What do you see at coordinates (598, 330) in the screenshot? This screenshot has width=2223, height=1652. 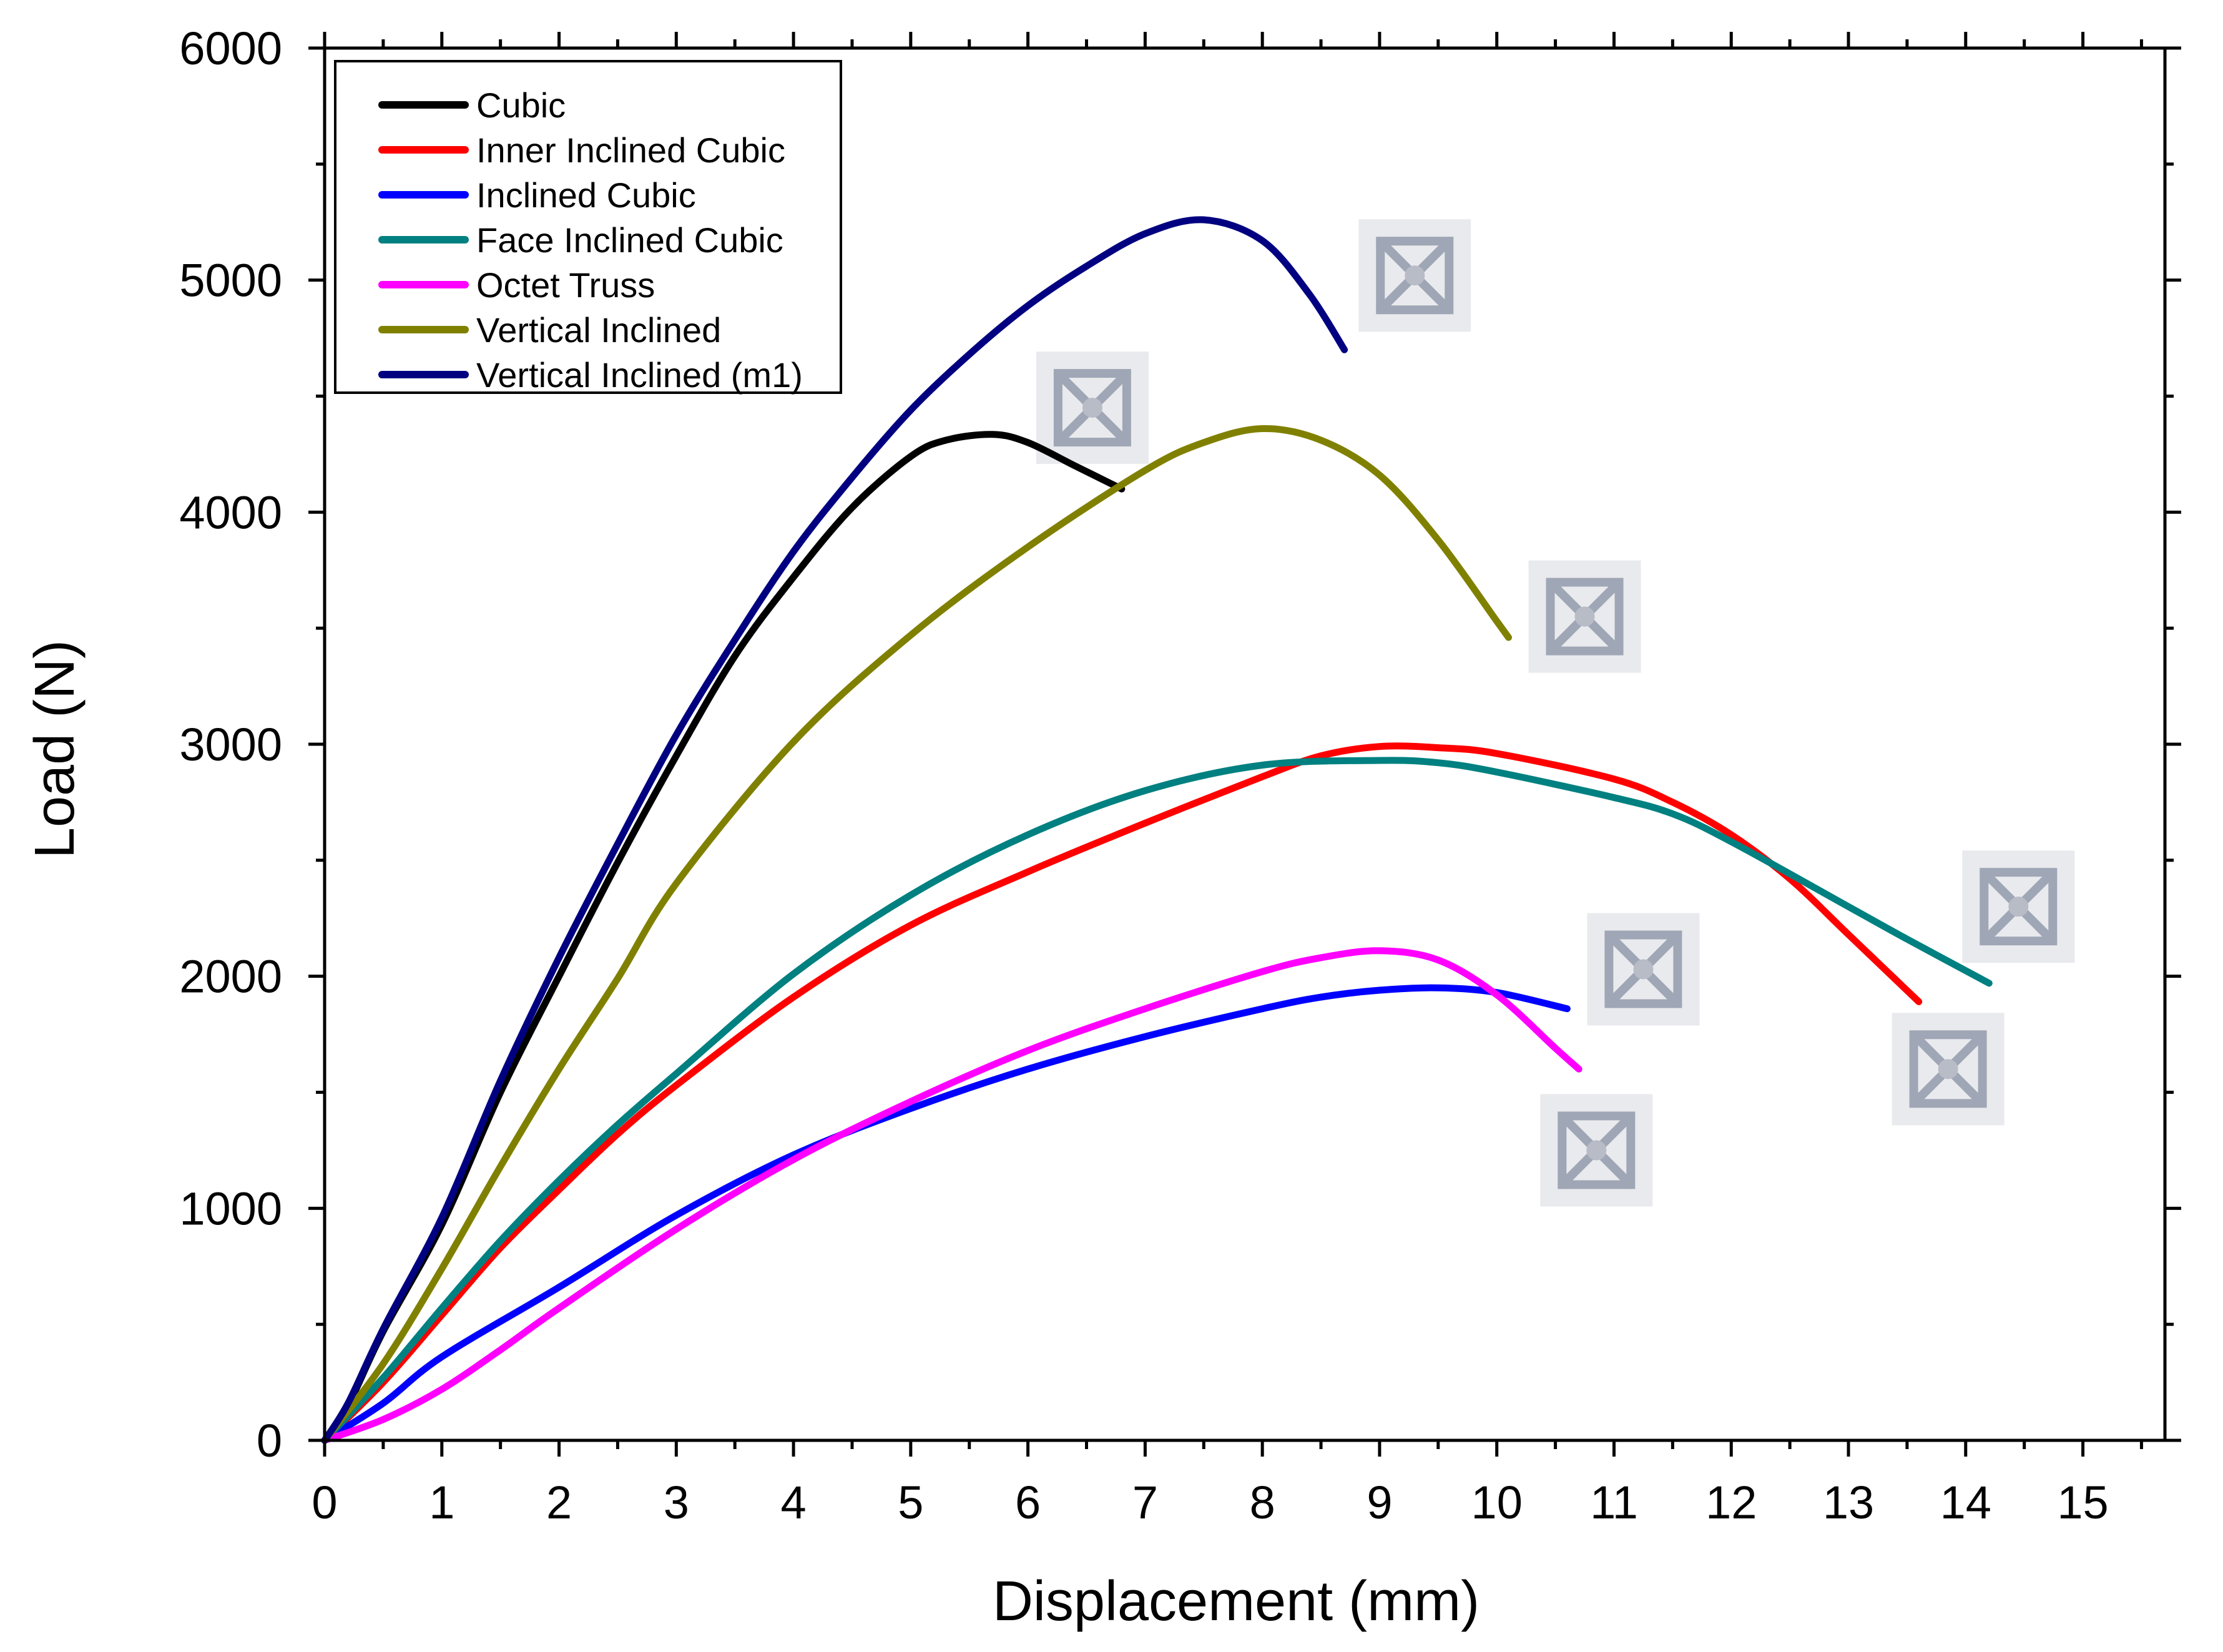 I see `legend-label: Vertical Inclined` at bounding box center [598, 330].